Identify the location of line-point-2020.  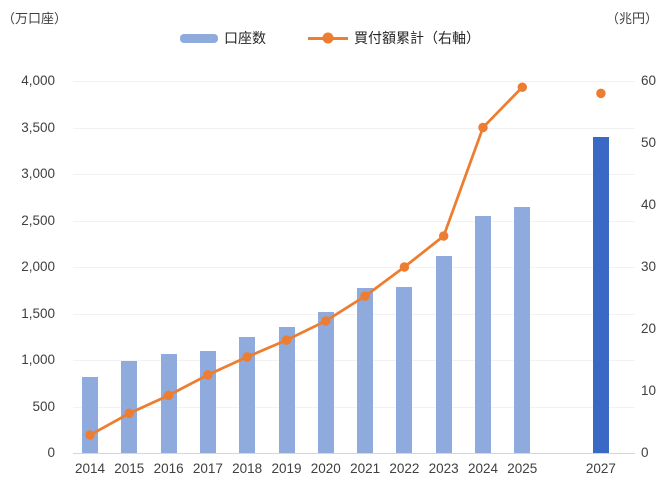
(326, 321).